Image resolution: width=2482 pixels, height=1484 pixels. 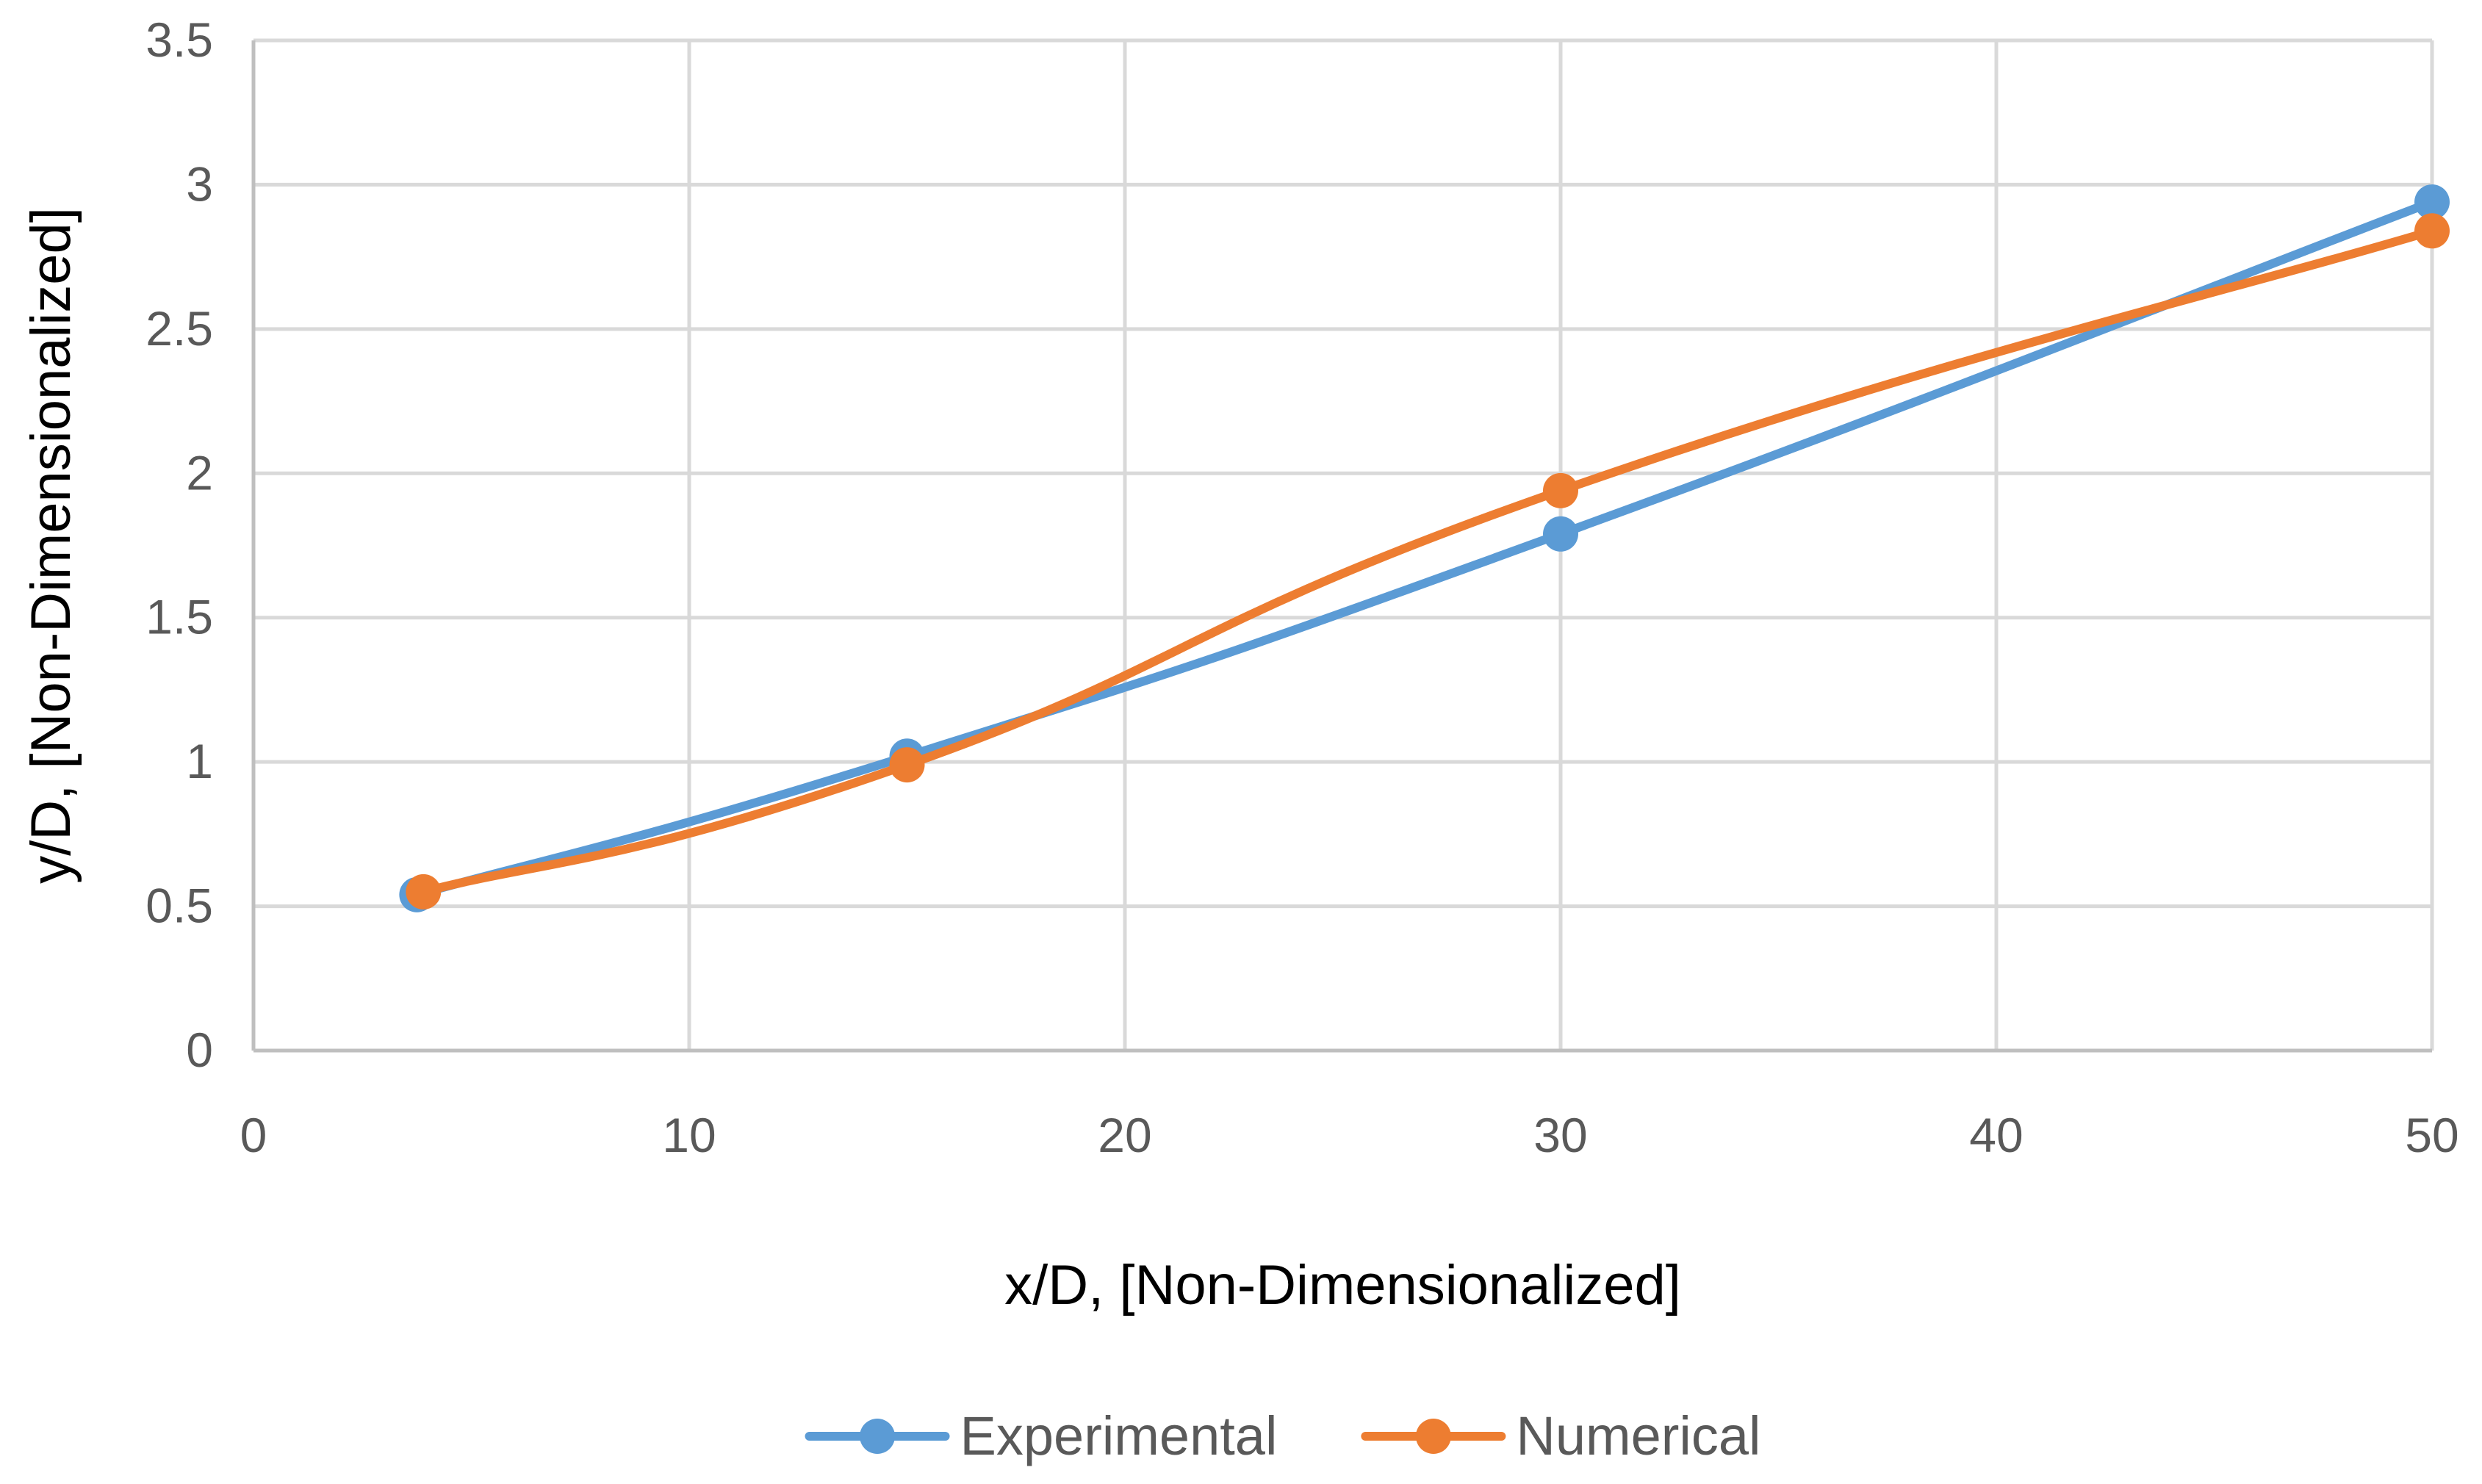 I want to click on legend-item-experimental: Experimental, so click(x=1041, y=1435).